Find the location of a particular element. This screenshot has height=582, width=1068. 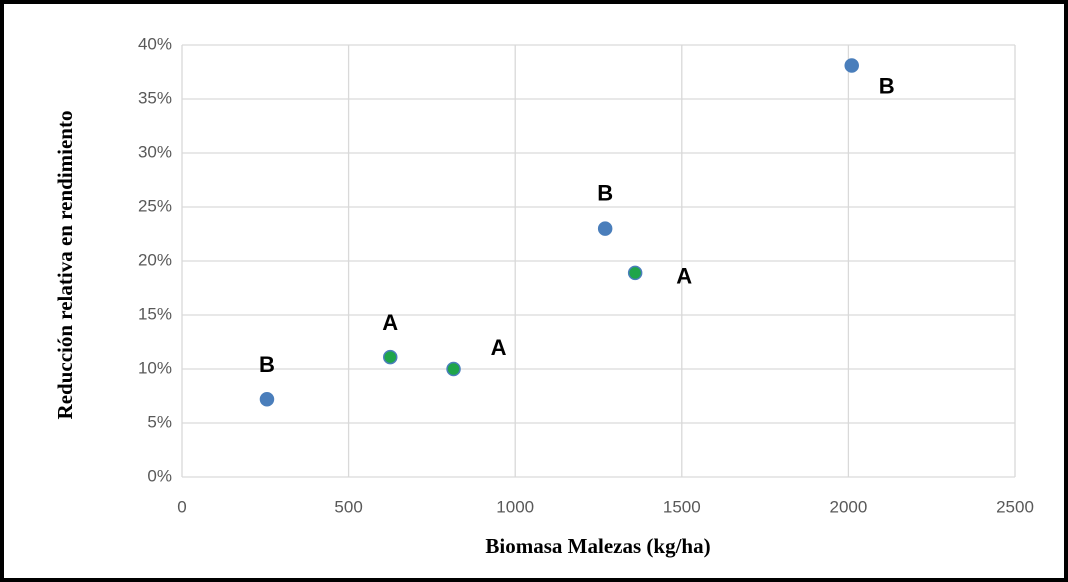

x-tick-label: 500 is located at coordinates (348, 506).